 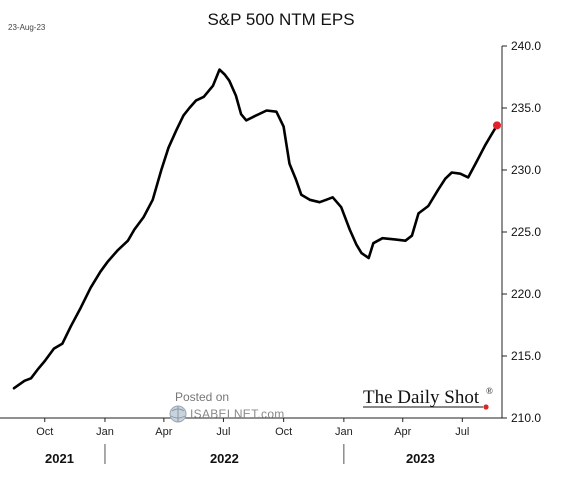 I want to click on brand-name: The Daily Shot, so click(x=421, y=397).